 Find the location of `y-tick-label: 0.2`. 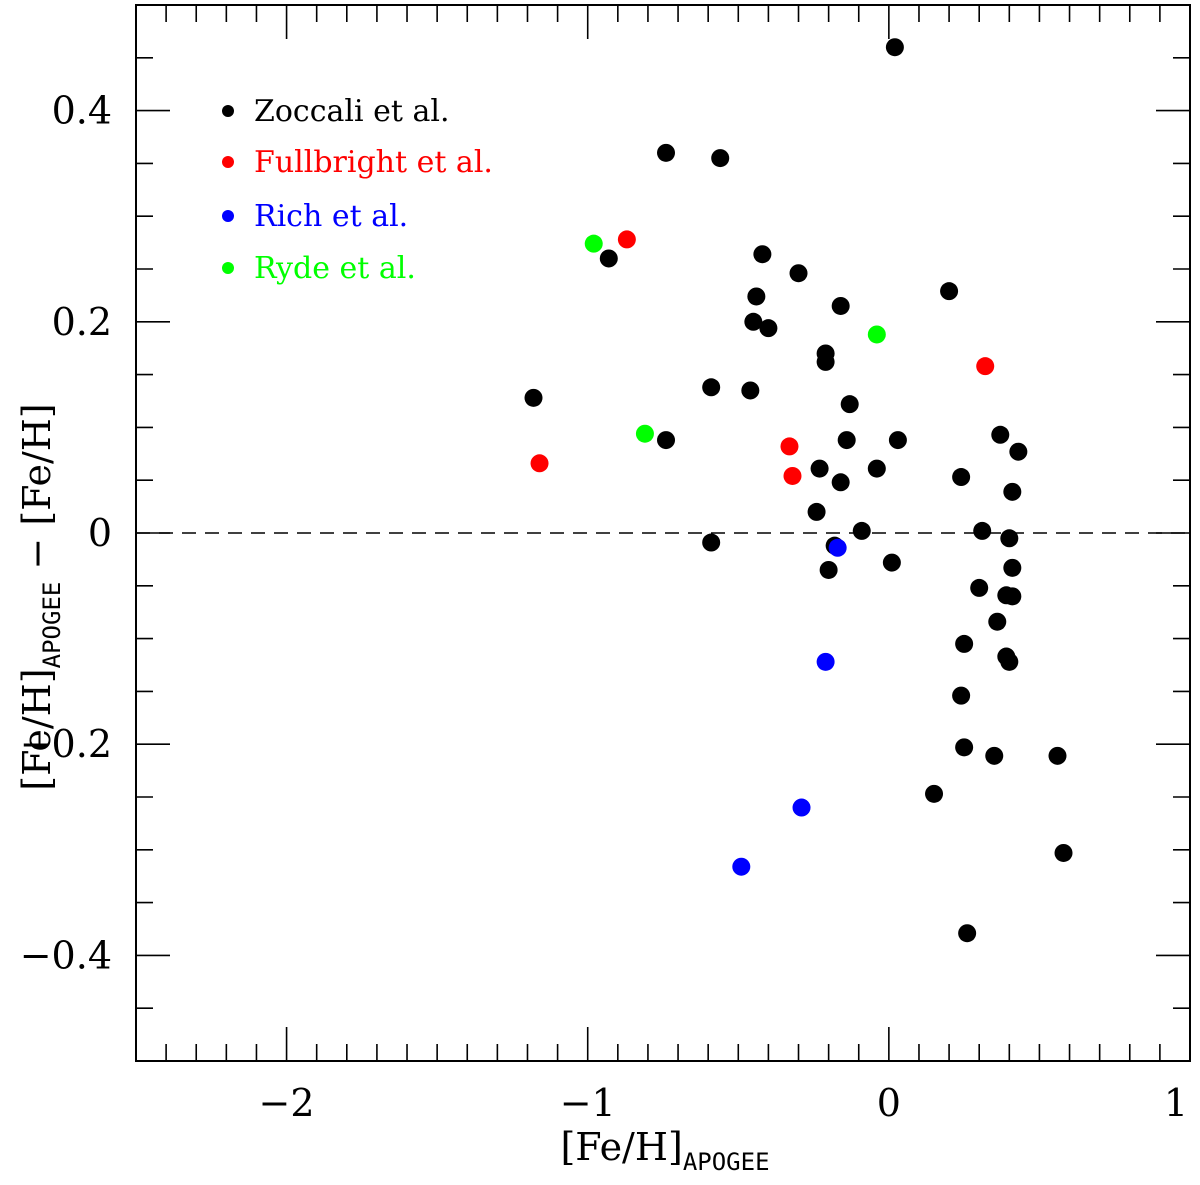

y-tick-label: 0.2 is located at coordinates (82, 322).